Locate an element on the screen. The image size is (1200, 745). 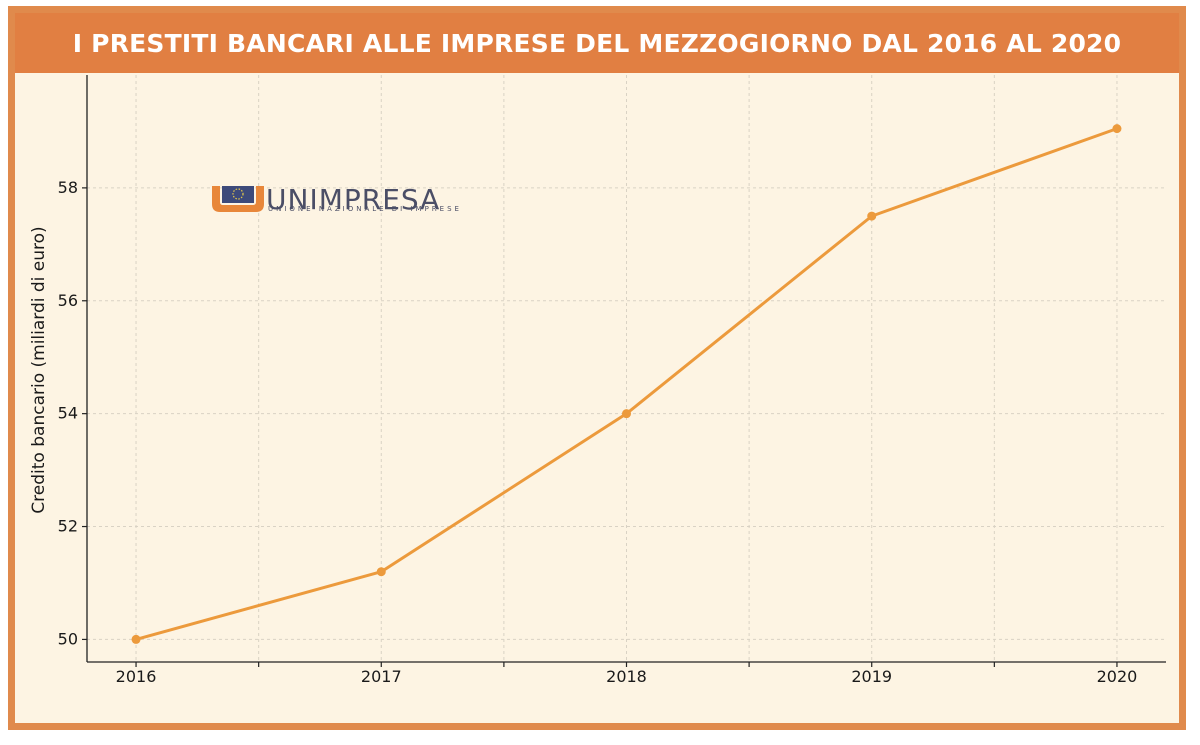
logo-stars-icon is located at coordinates (238, 194).